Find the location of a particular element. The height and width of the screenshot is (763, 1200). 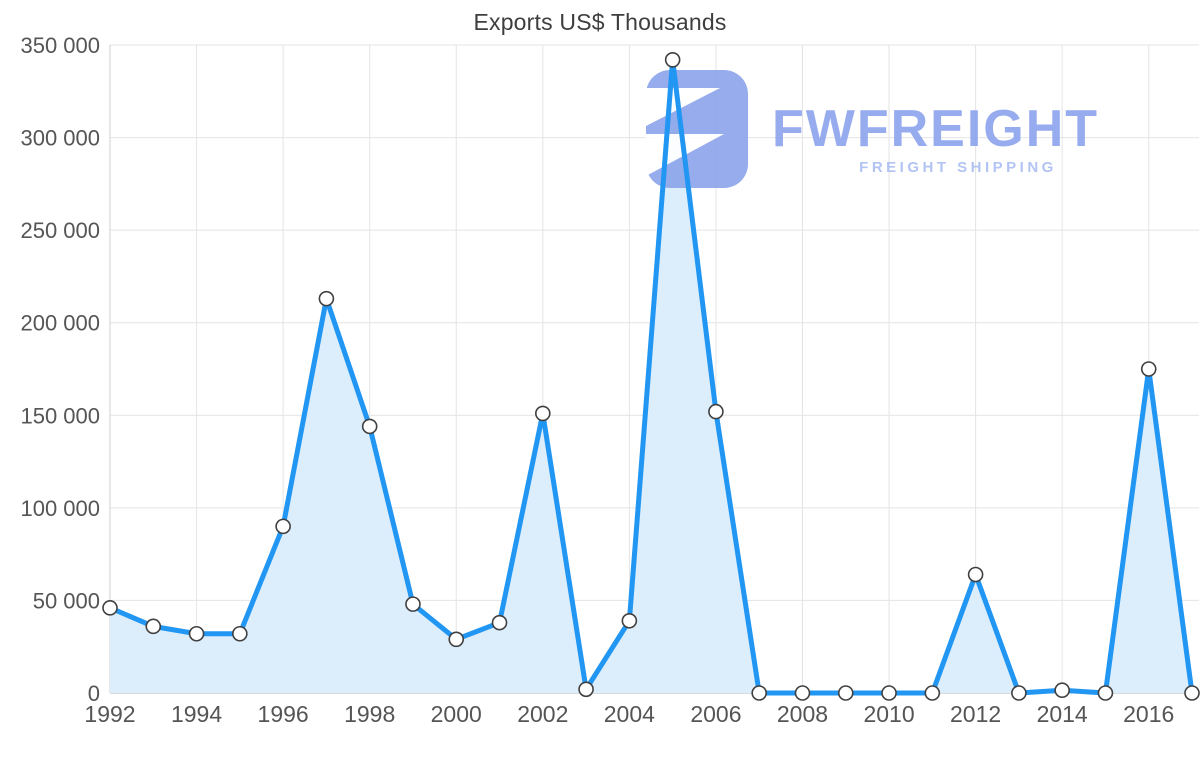

x-axis-label: 2006 is located at coordinates (715, 714).